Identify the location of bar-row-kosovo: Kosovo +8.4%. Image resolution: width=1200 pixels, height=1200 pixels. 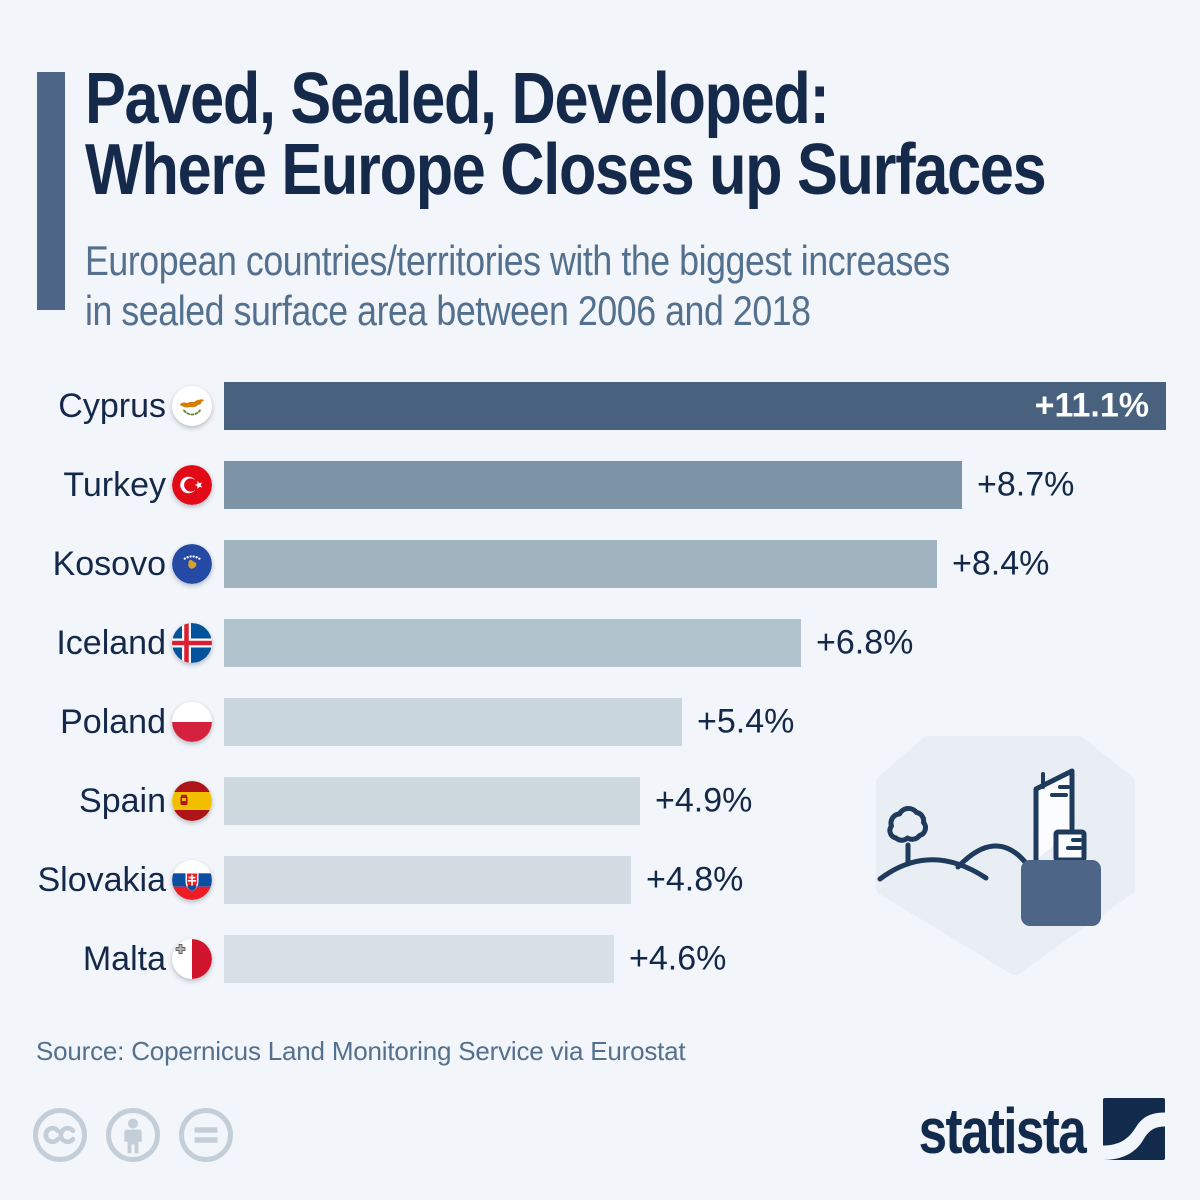
(600, 564).